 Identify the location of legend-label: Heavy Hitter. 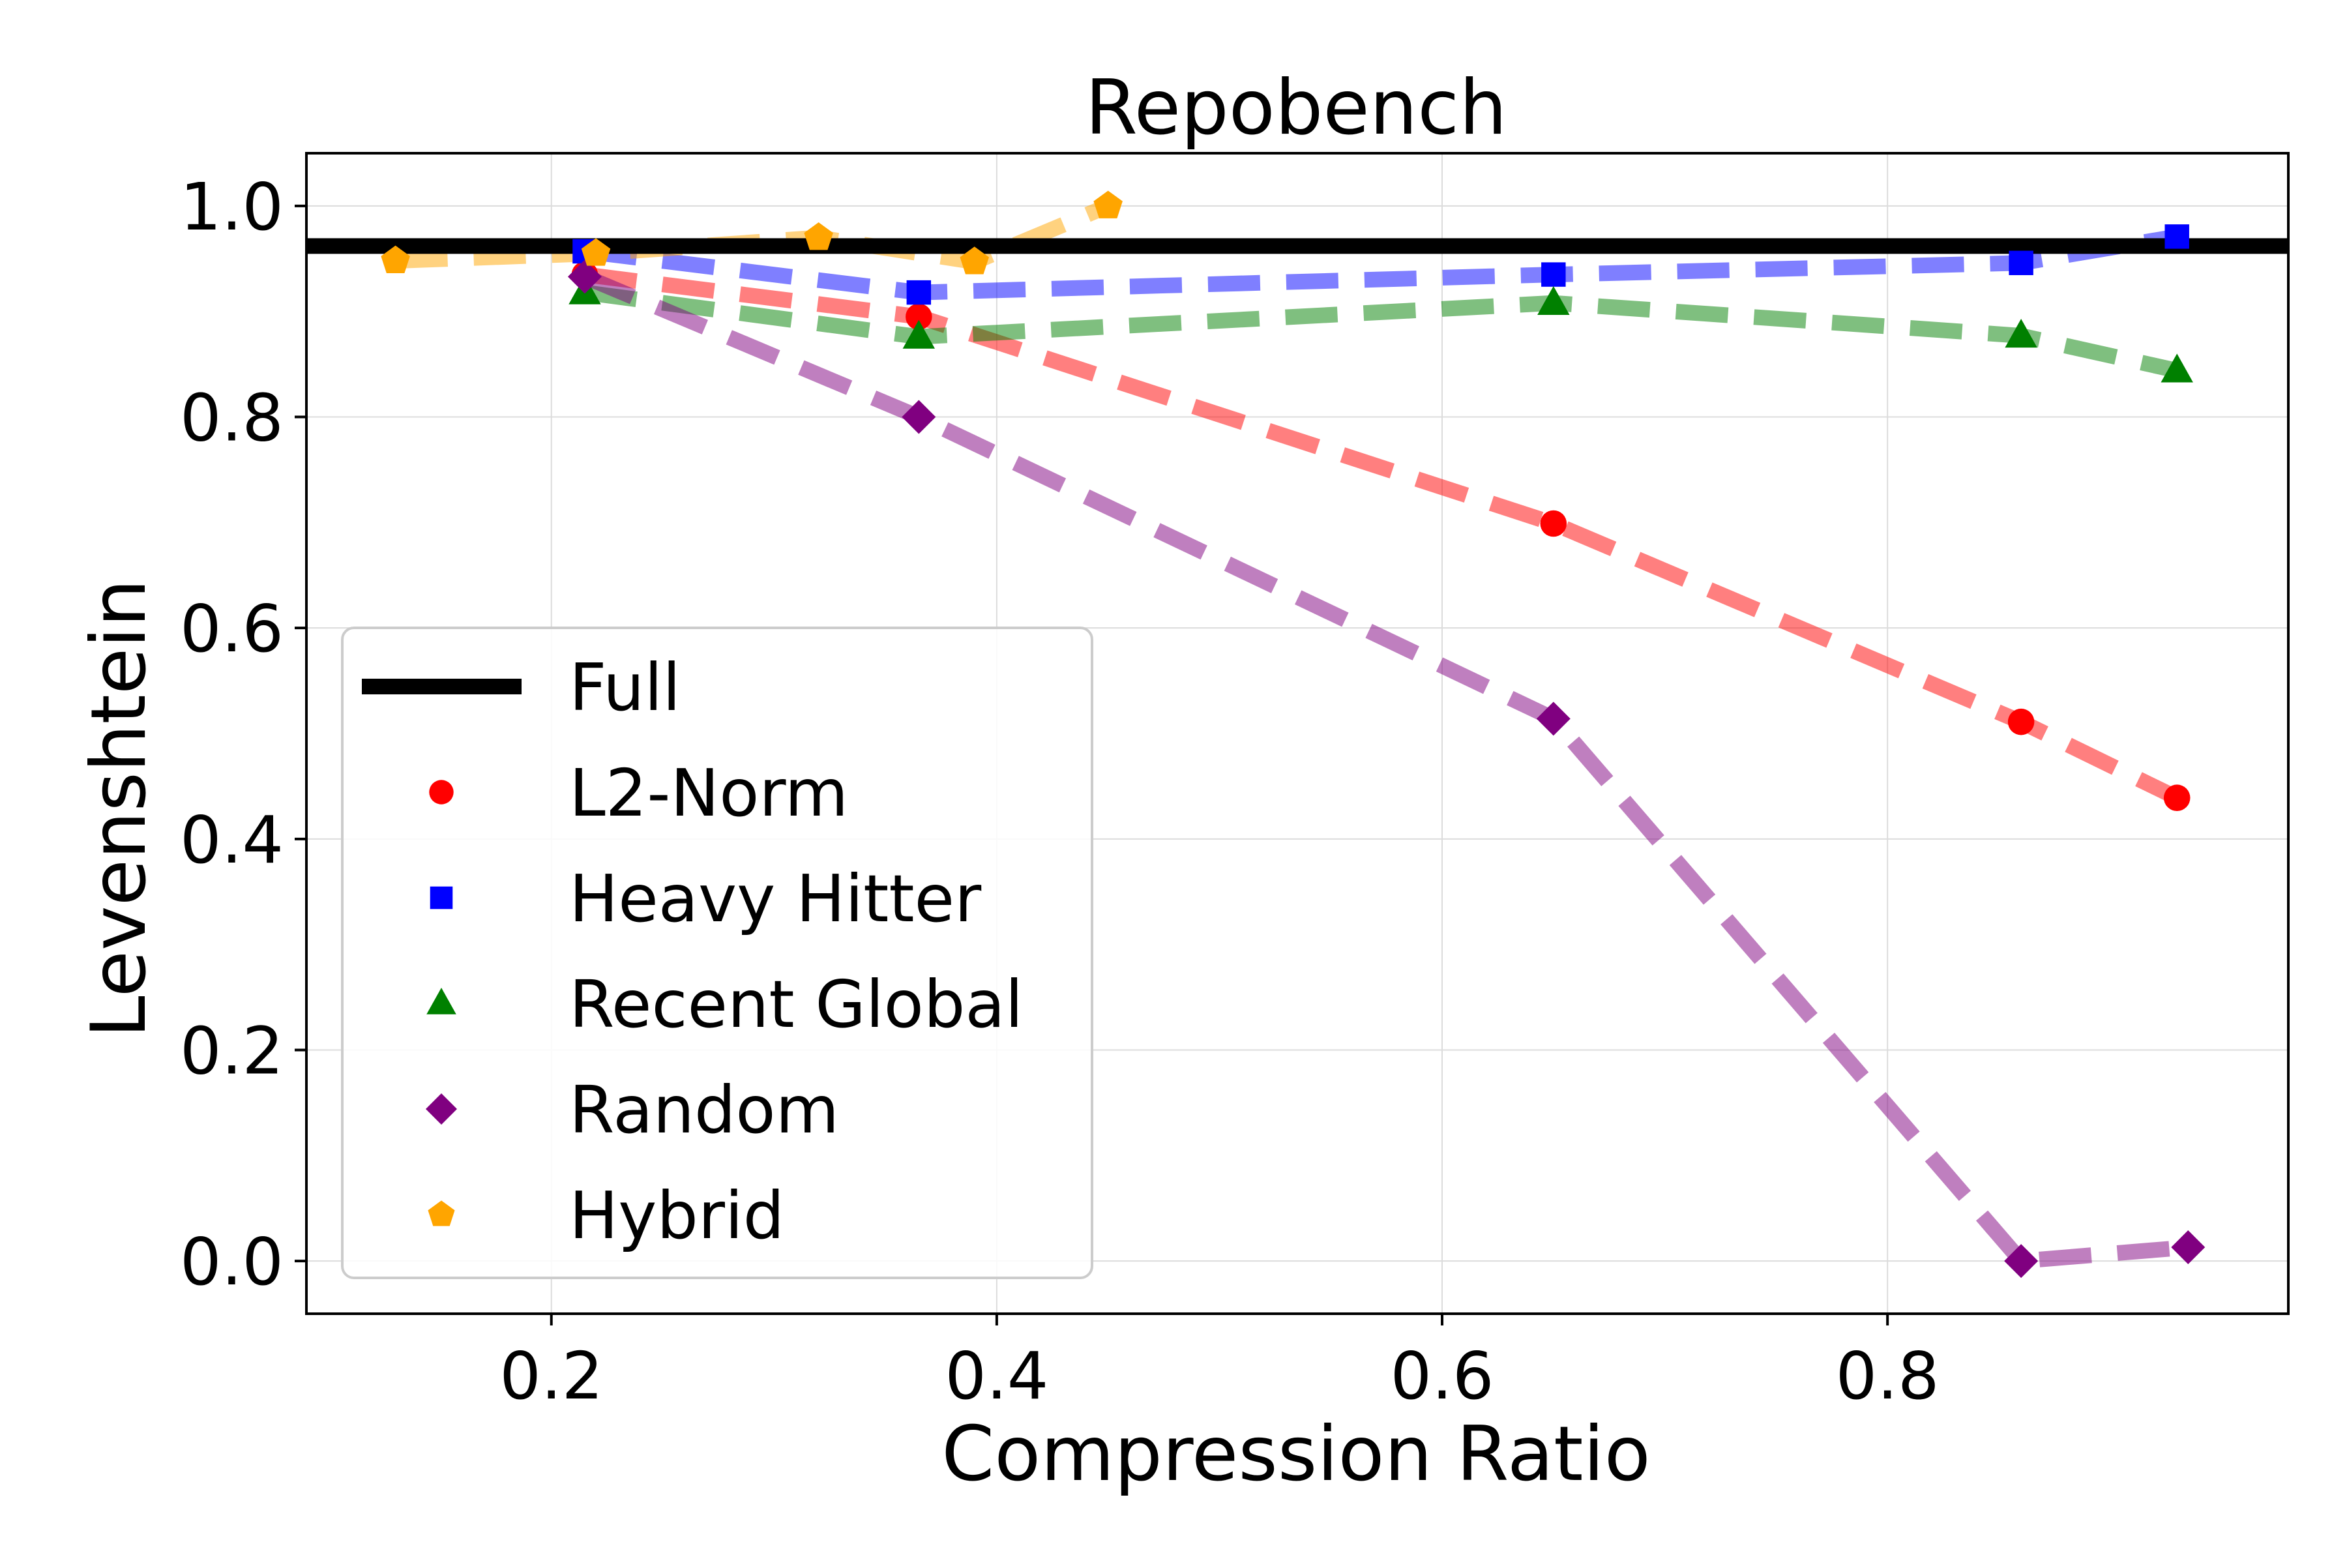
(775, 899).